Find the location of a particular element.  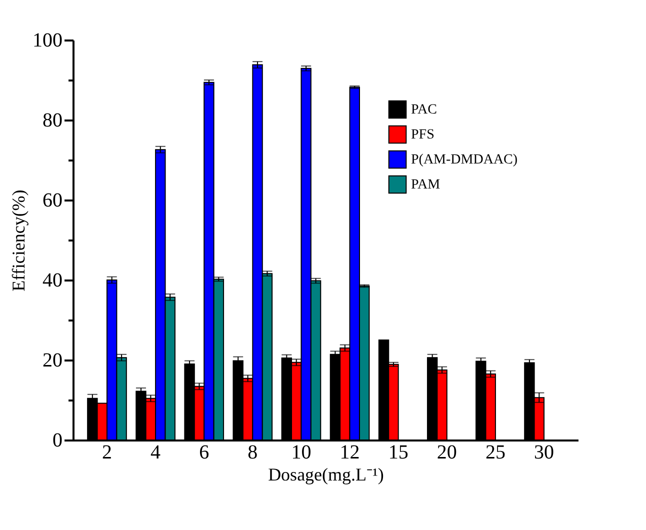

x-tick-label: 25 is located at coordinates (495, 453).